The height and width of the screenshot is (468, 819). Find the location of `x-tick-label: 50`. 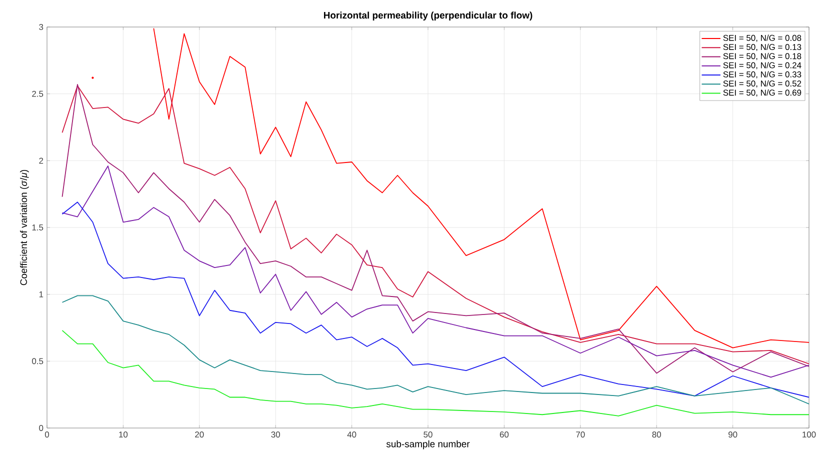

x-tick-label: 50 is located at coordinates (428, 435).